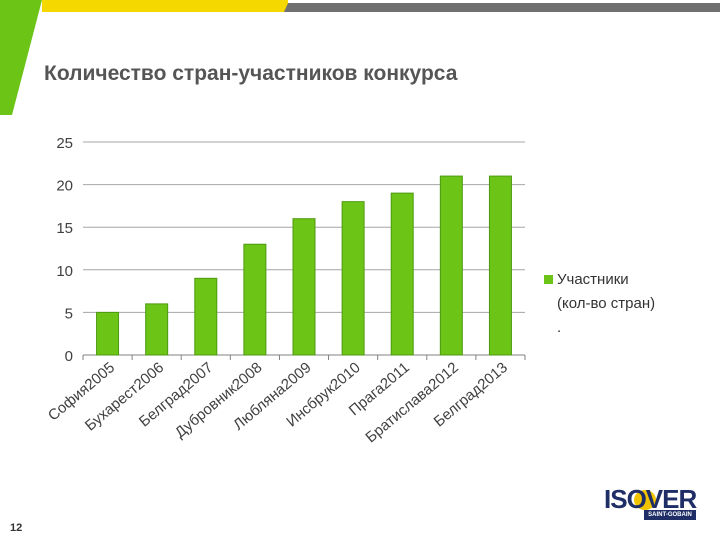 The image size is (720, 540). What do you see at coordinates (64, 143) in the screenshot?
I see `y-tick-label: 25` at bounding box center [64, 143].